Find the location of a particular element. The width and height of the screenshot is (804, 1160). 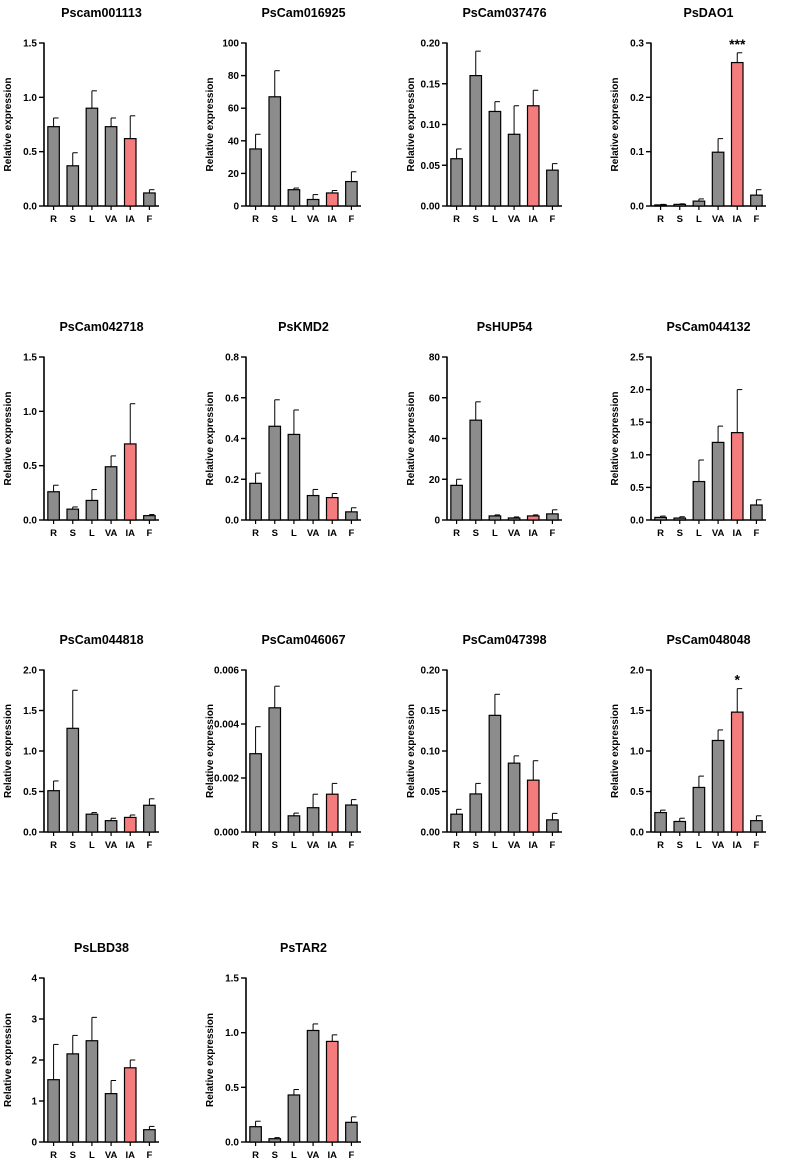

chart-3-bar-l is located at coordinates (699, 203).